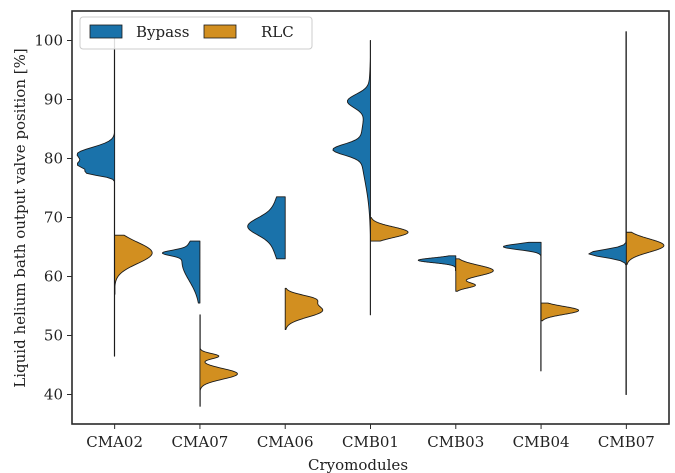 This screenshot has width=675, height=473. I want to click on violin-bypass-cma06, so click(266, 228).